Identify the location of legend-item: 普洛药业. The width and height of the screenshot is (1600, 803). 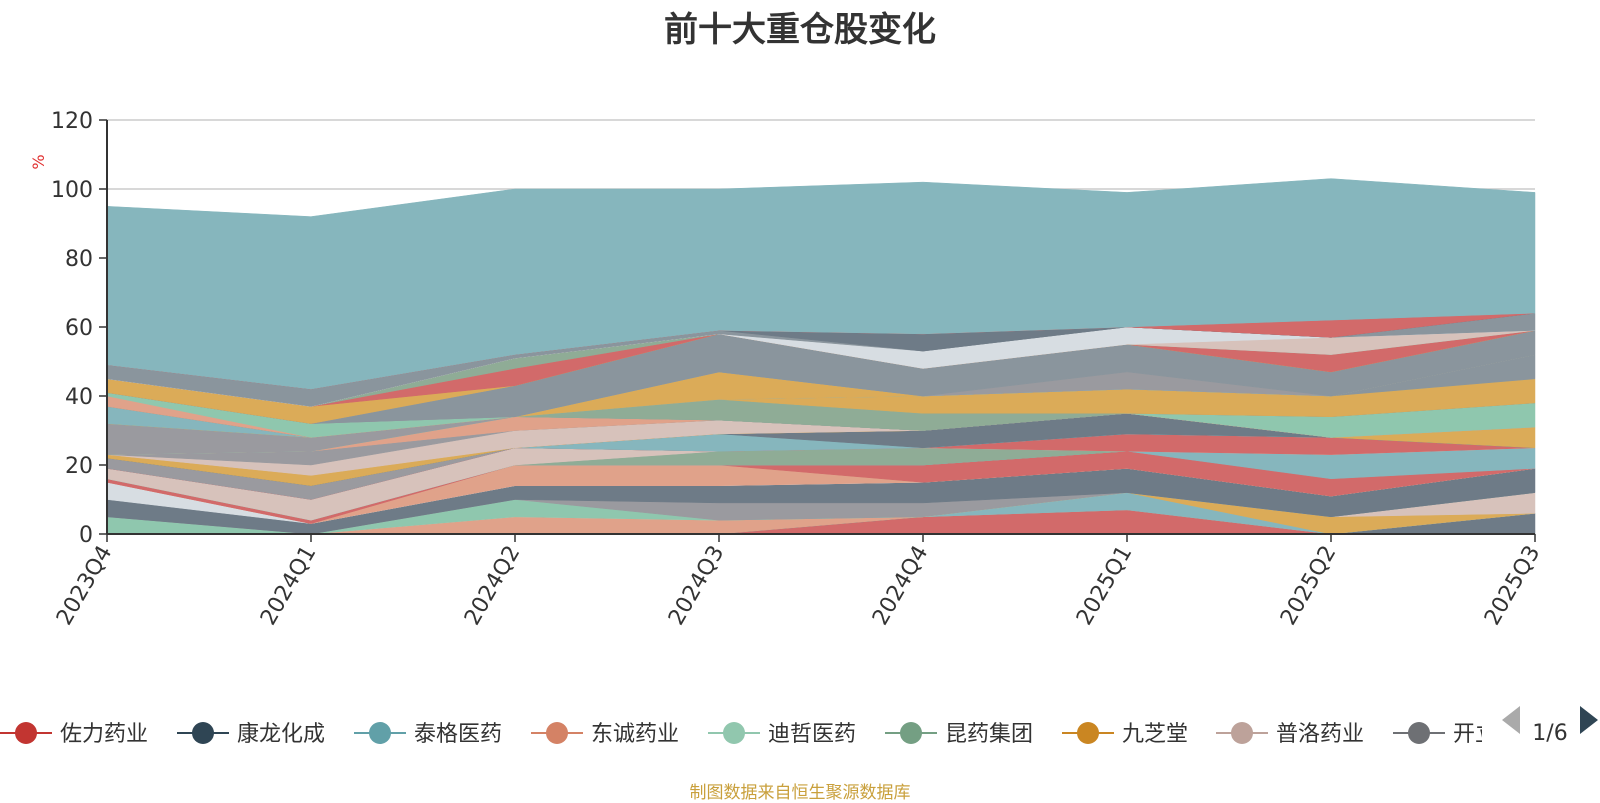
(1290, 734).